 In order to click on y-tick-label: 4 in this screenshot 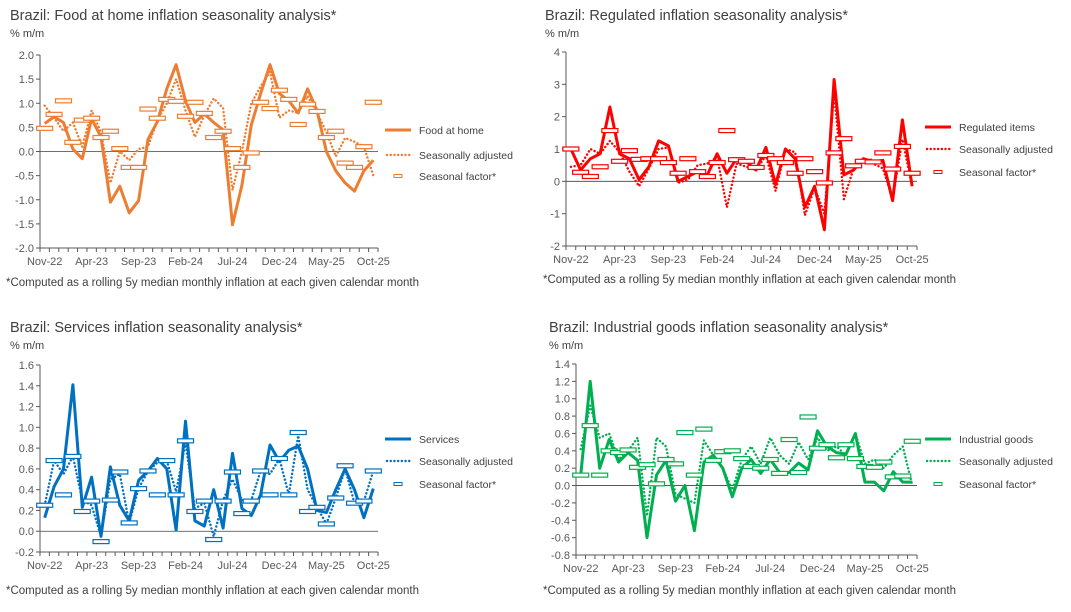, I will do `click(557, 53)`.